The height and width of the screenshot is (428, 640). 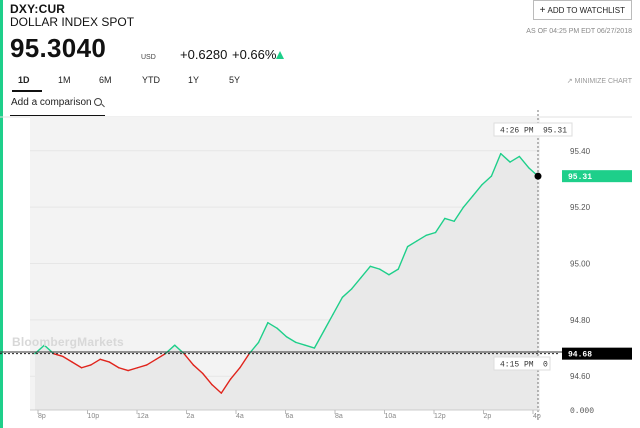 I want to click on range-tab-ytd: YTD, so click(x=151, y=80).